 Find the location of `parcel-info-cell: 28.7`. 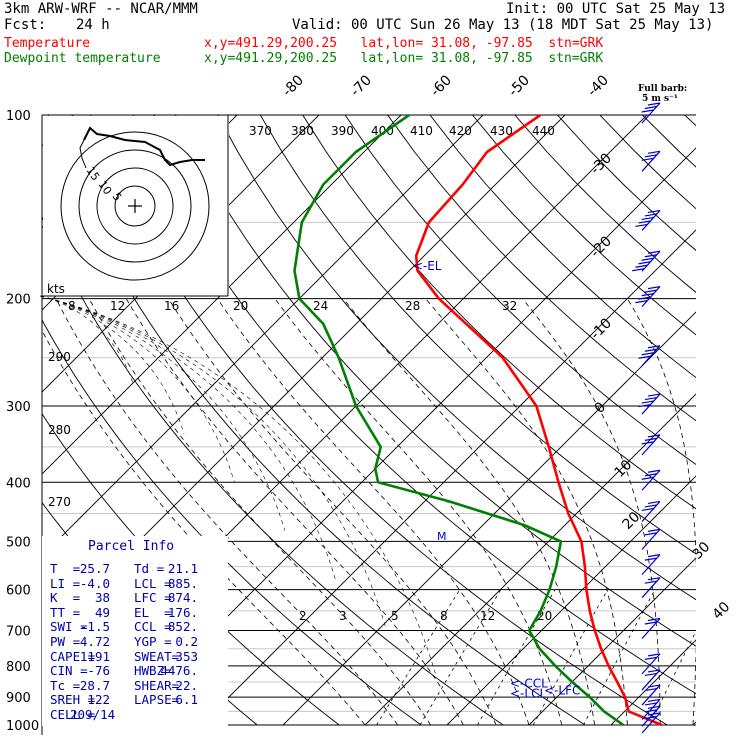

parcel-info-cell: 28.7 is located at coordinates (94, 685).